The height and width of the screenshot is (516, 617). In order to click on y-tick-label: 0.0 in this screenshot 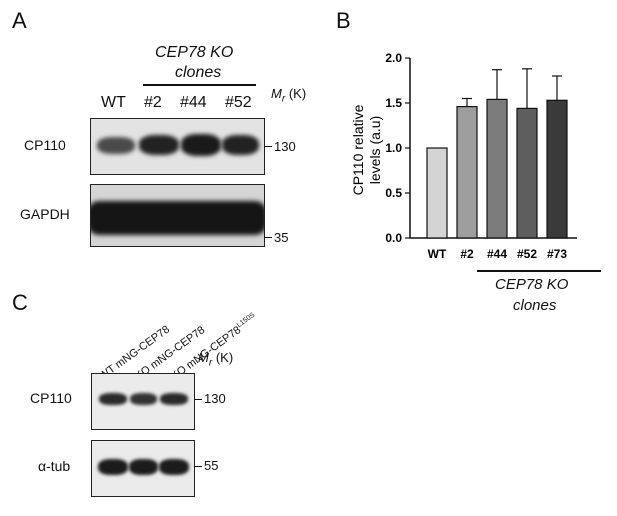, I will do `click(393, 238)`.